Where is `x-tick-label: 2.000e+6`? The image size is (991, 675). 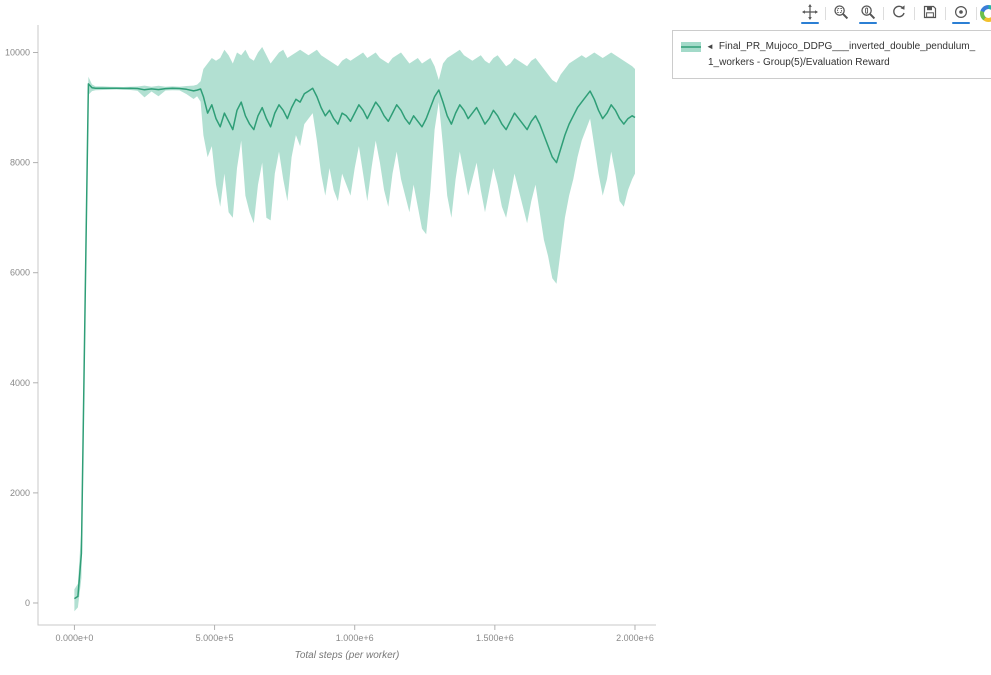
x-tick-label: 2.000e+6 is located at coordinates (635, 638).